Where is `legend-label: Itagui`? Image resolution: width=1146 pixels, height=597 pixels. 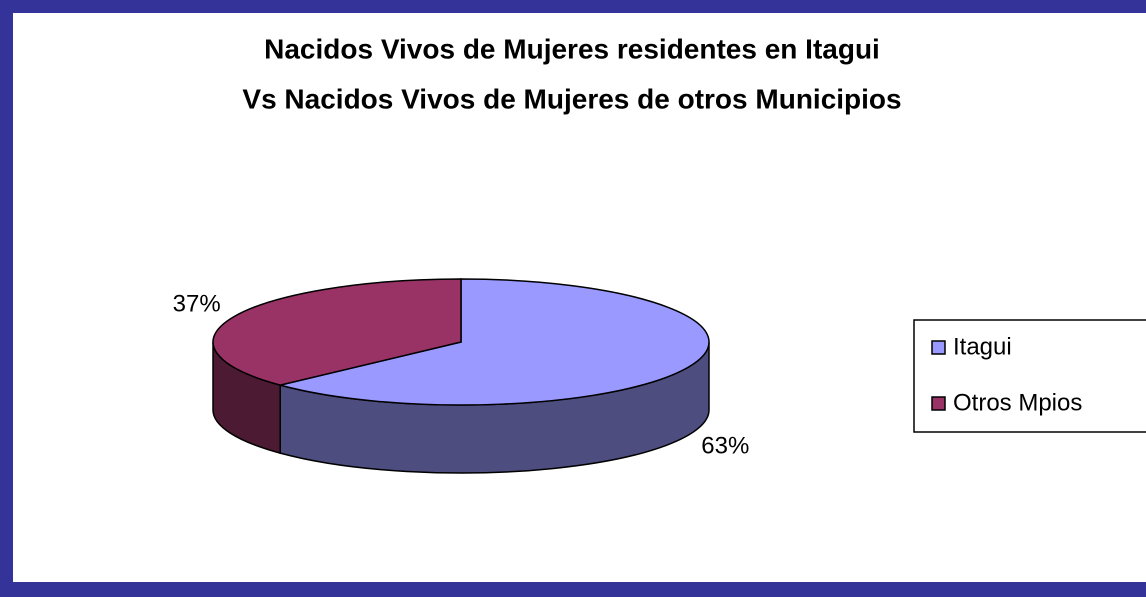
legend-label: Itagui is located at coordinates (982, 346).